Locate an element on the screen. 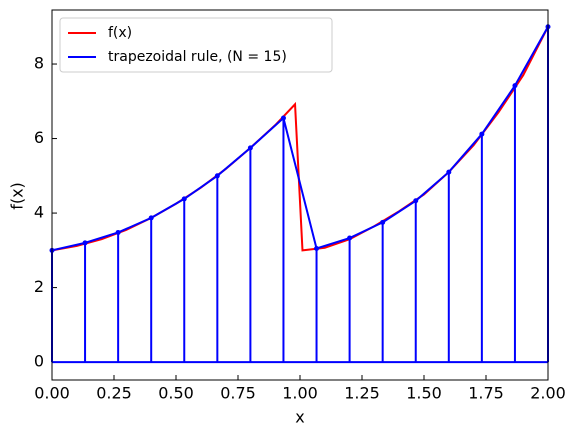  legend-label: trapezoidal rule, (N = 15) is located at coordinates (197, 57).